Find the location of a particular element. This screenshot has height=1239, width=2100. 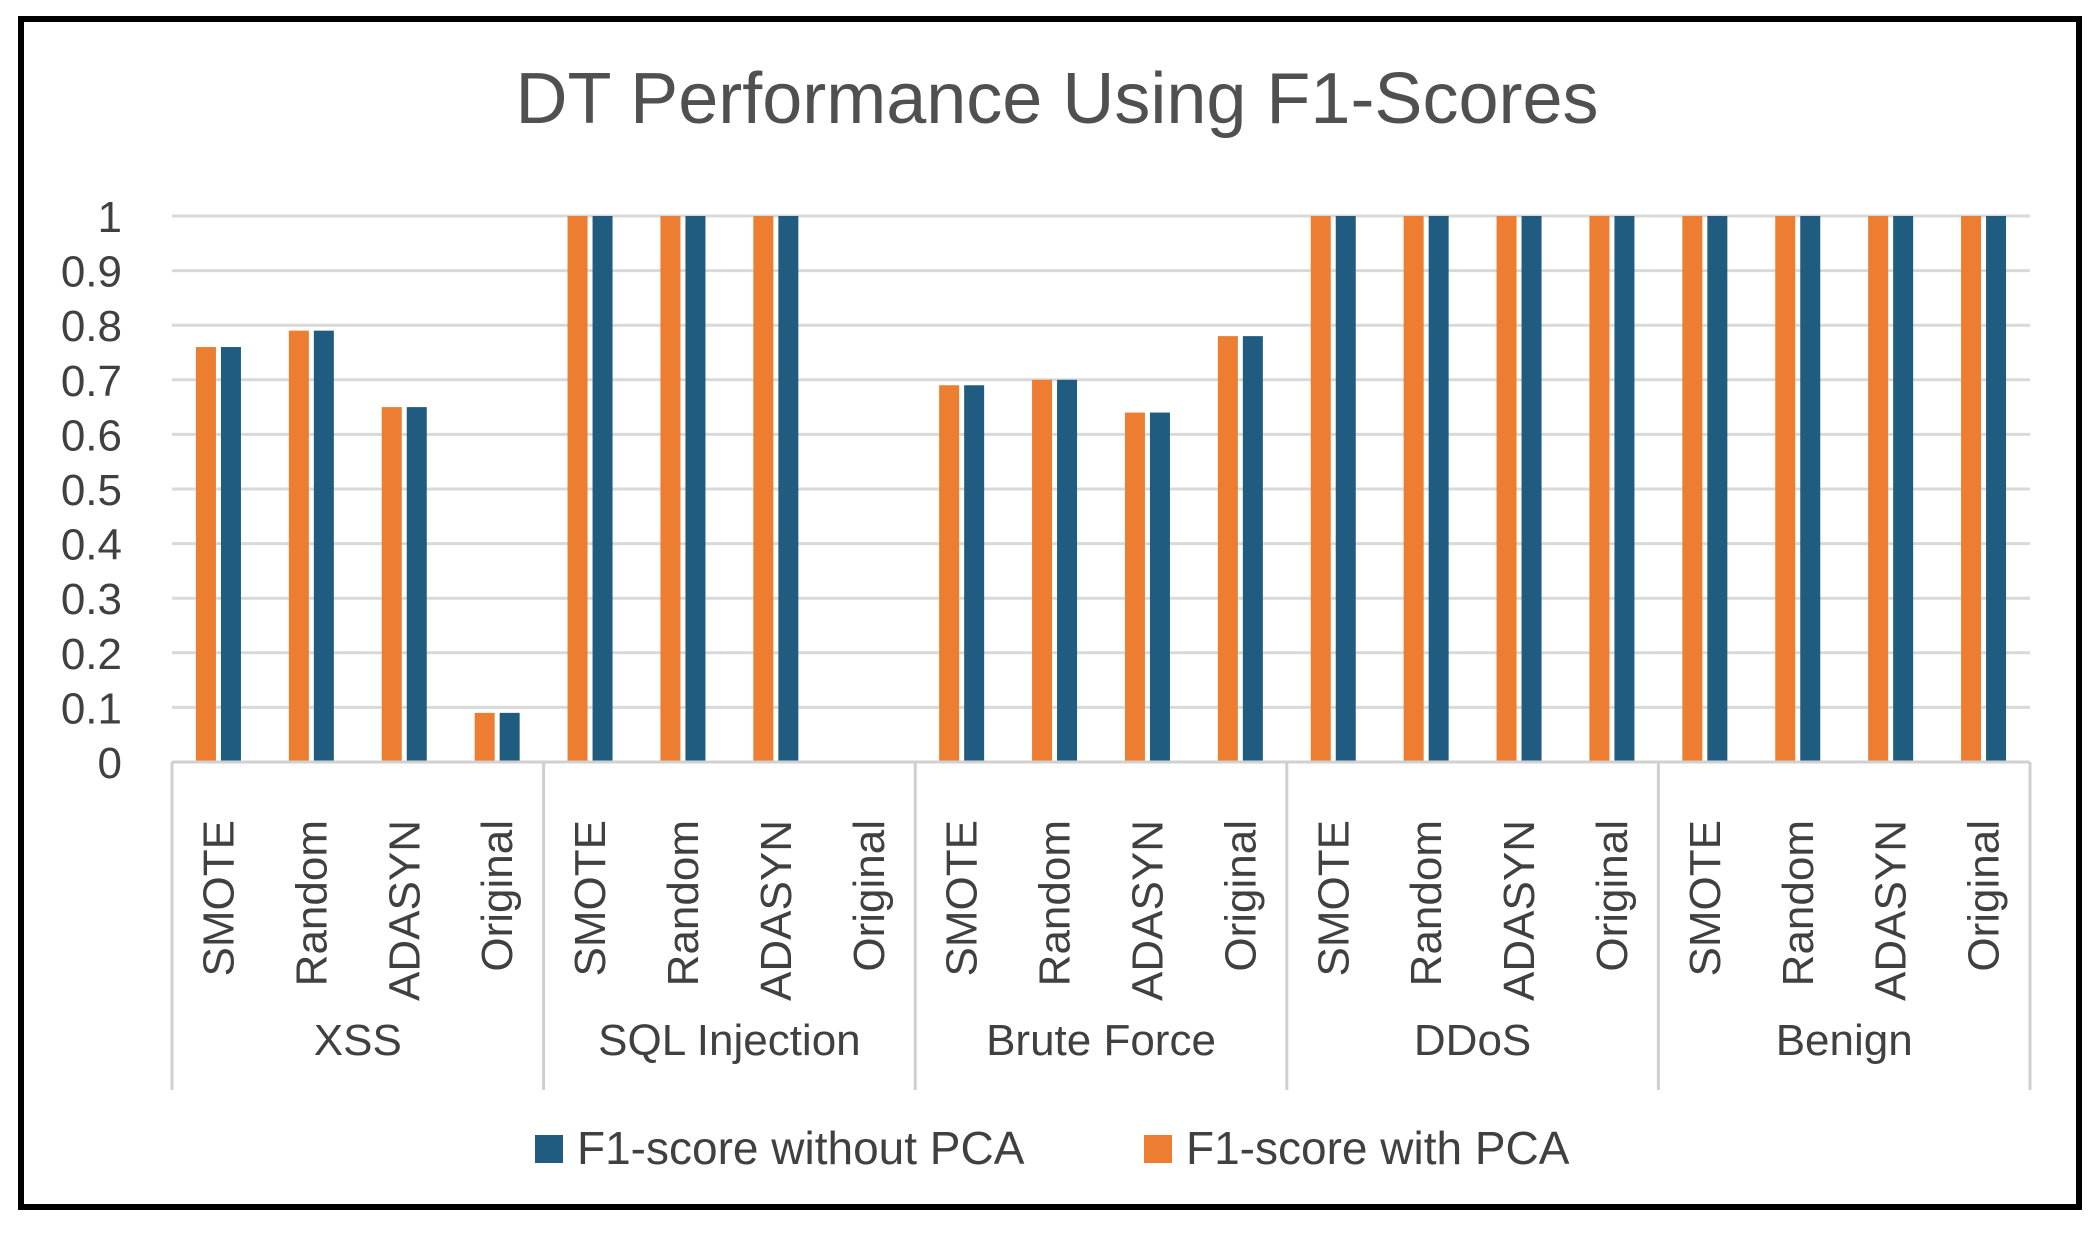

group-labels: XSS SQL Injection Brute Force DDoS Benign is located at coordinates (1113, 1040).